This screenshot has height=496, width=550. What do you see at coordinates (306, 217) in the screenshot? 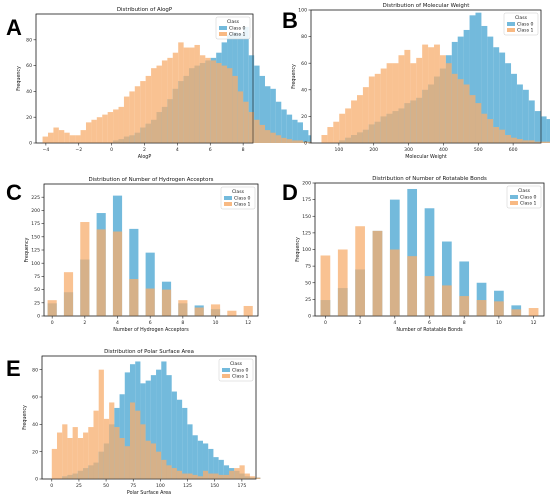
I see `y-tick-label: 150` at bounding box center [306, 217].